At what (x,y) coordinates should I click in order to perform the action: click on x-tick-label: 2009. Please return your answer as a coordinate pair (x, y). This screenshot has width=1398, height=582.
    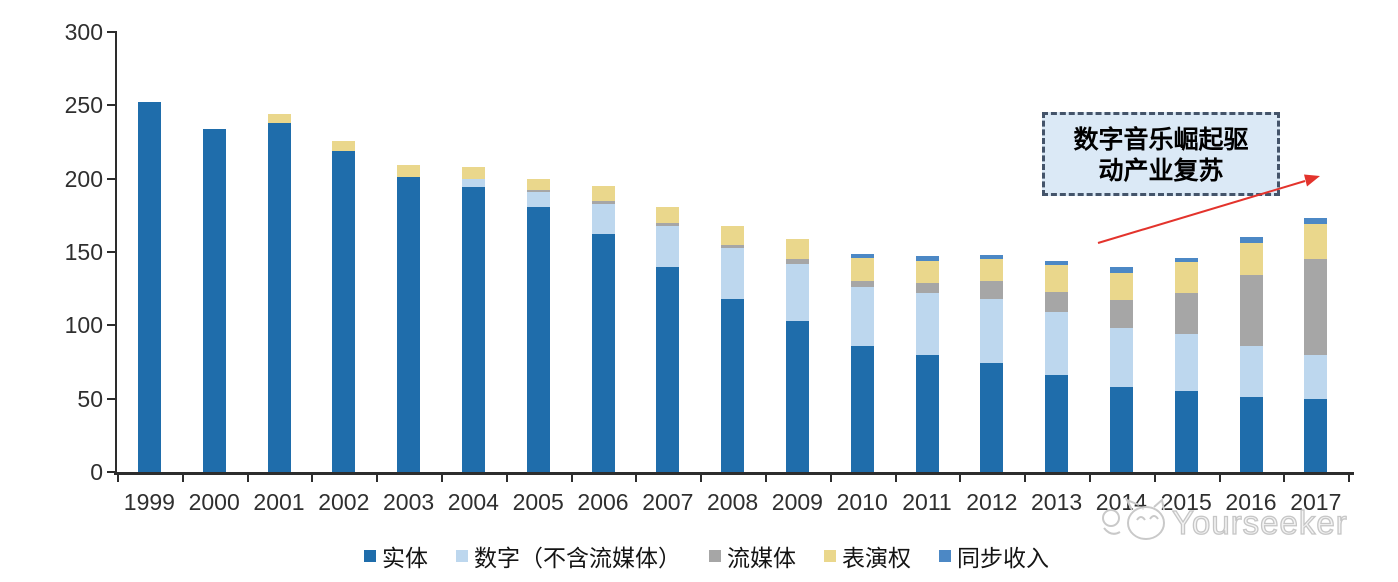
    Looking at the image, I should click on (797, 502).